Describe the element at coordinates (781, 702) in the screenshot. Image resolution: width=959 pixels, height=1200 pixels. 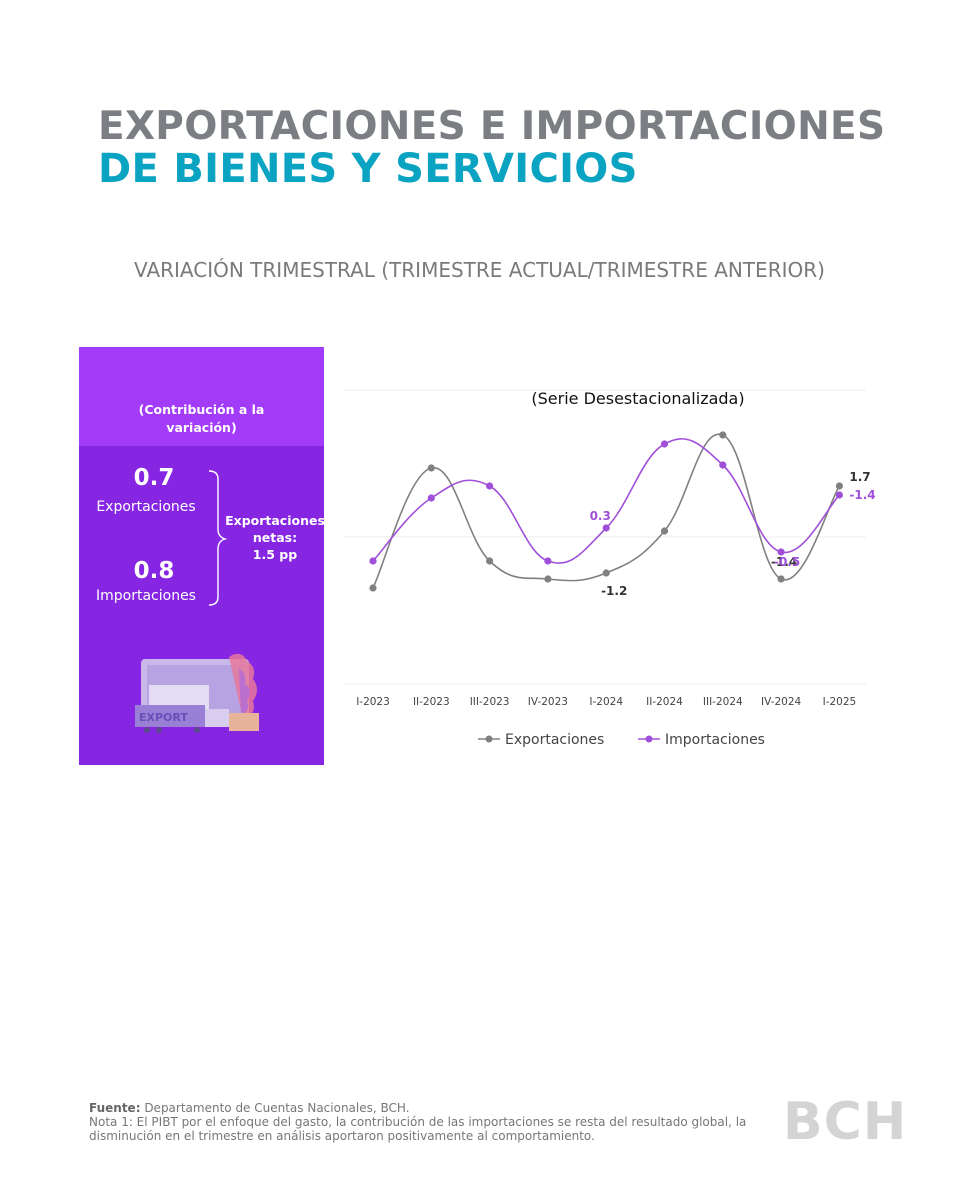
I see `x-tick-label: IV-2024` at that location.